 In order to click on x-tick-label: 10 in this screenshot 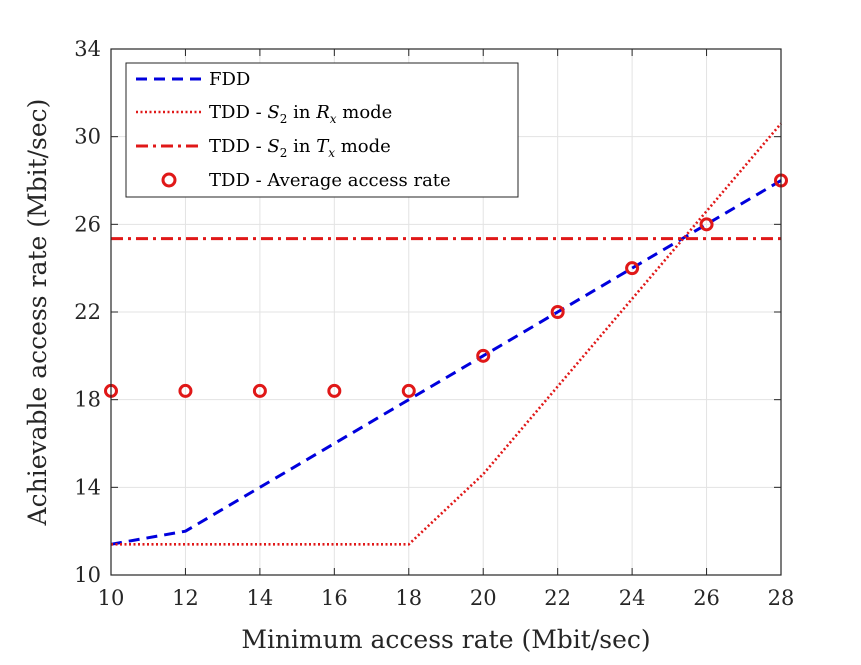, I will do `click(111, 598)`.